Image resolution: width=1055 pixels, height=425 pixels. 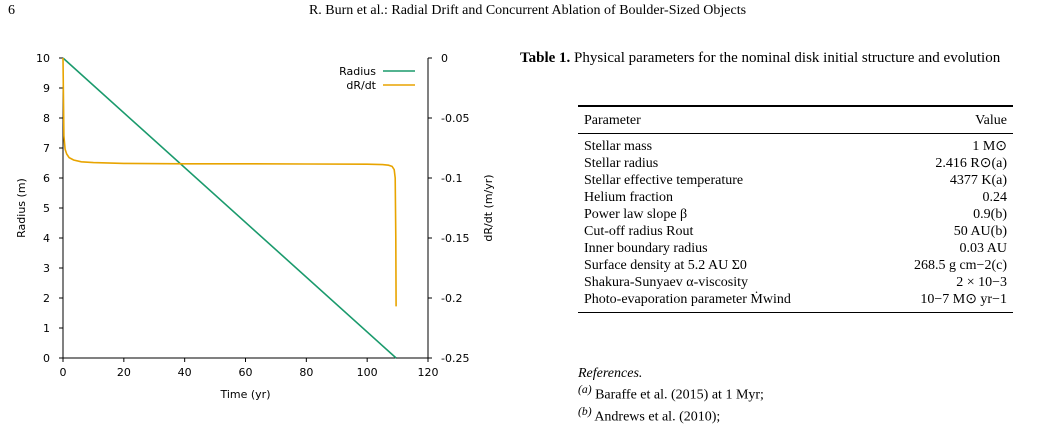 I want to click on y-tick-label: 1, so click(x=46, y=328).